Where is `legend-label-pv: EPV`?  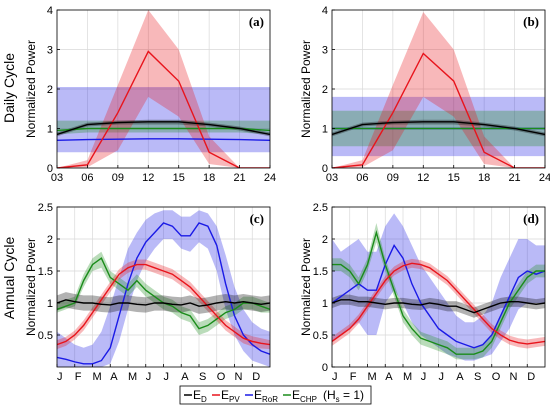 legend-label-pv: EPV is located at coordinates (230, 396).